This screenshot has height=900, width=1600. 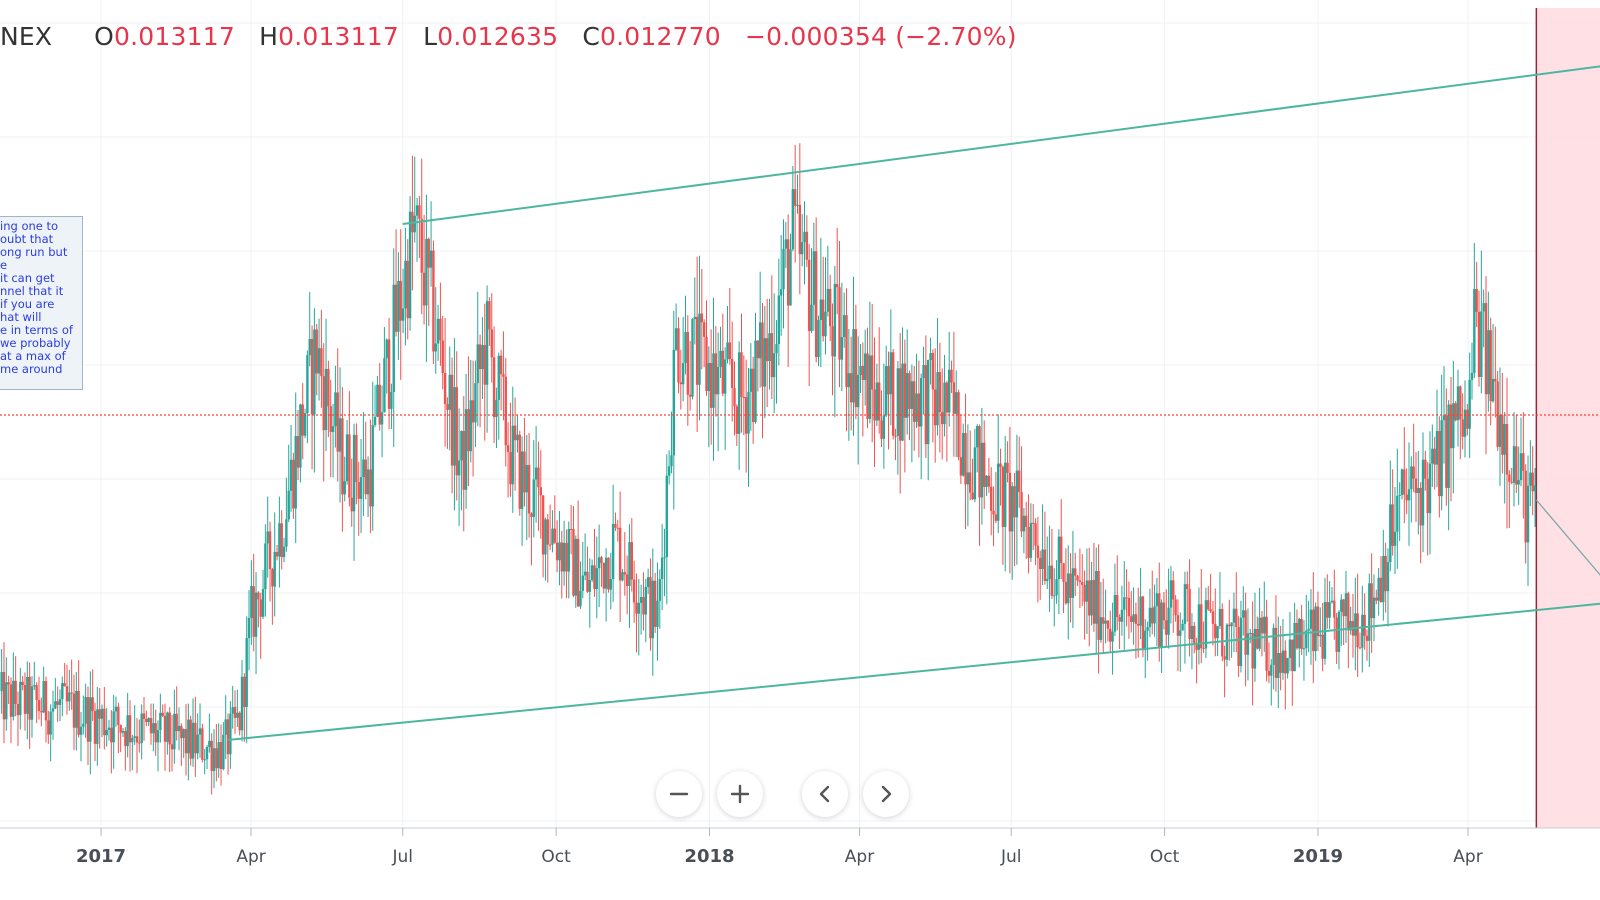 I want to click on scroll-left-button, so click(x=825, y=794).